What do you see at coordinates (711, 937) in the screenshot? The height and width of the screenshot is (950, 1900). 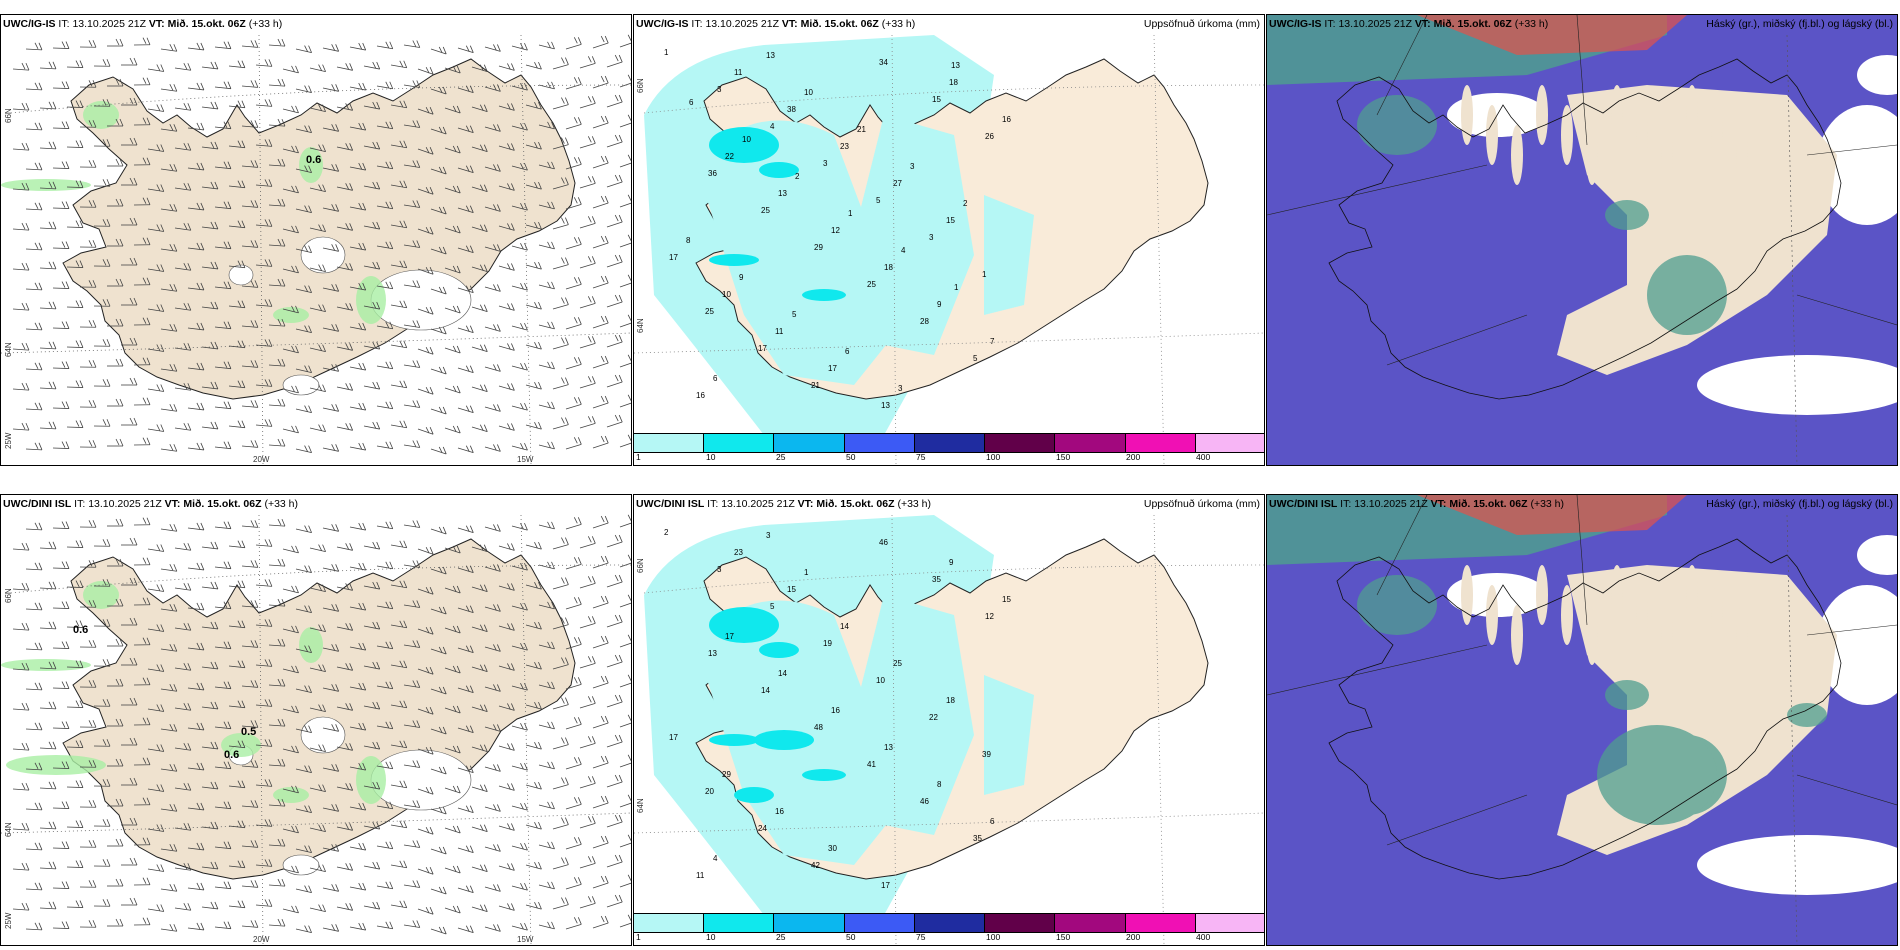 I see `scale-tick-label: 10` at bounding box center [711, 937].